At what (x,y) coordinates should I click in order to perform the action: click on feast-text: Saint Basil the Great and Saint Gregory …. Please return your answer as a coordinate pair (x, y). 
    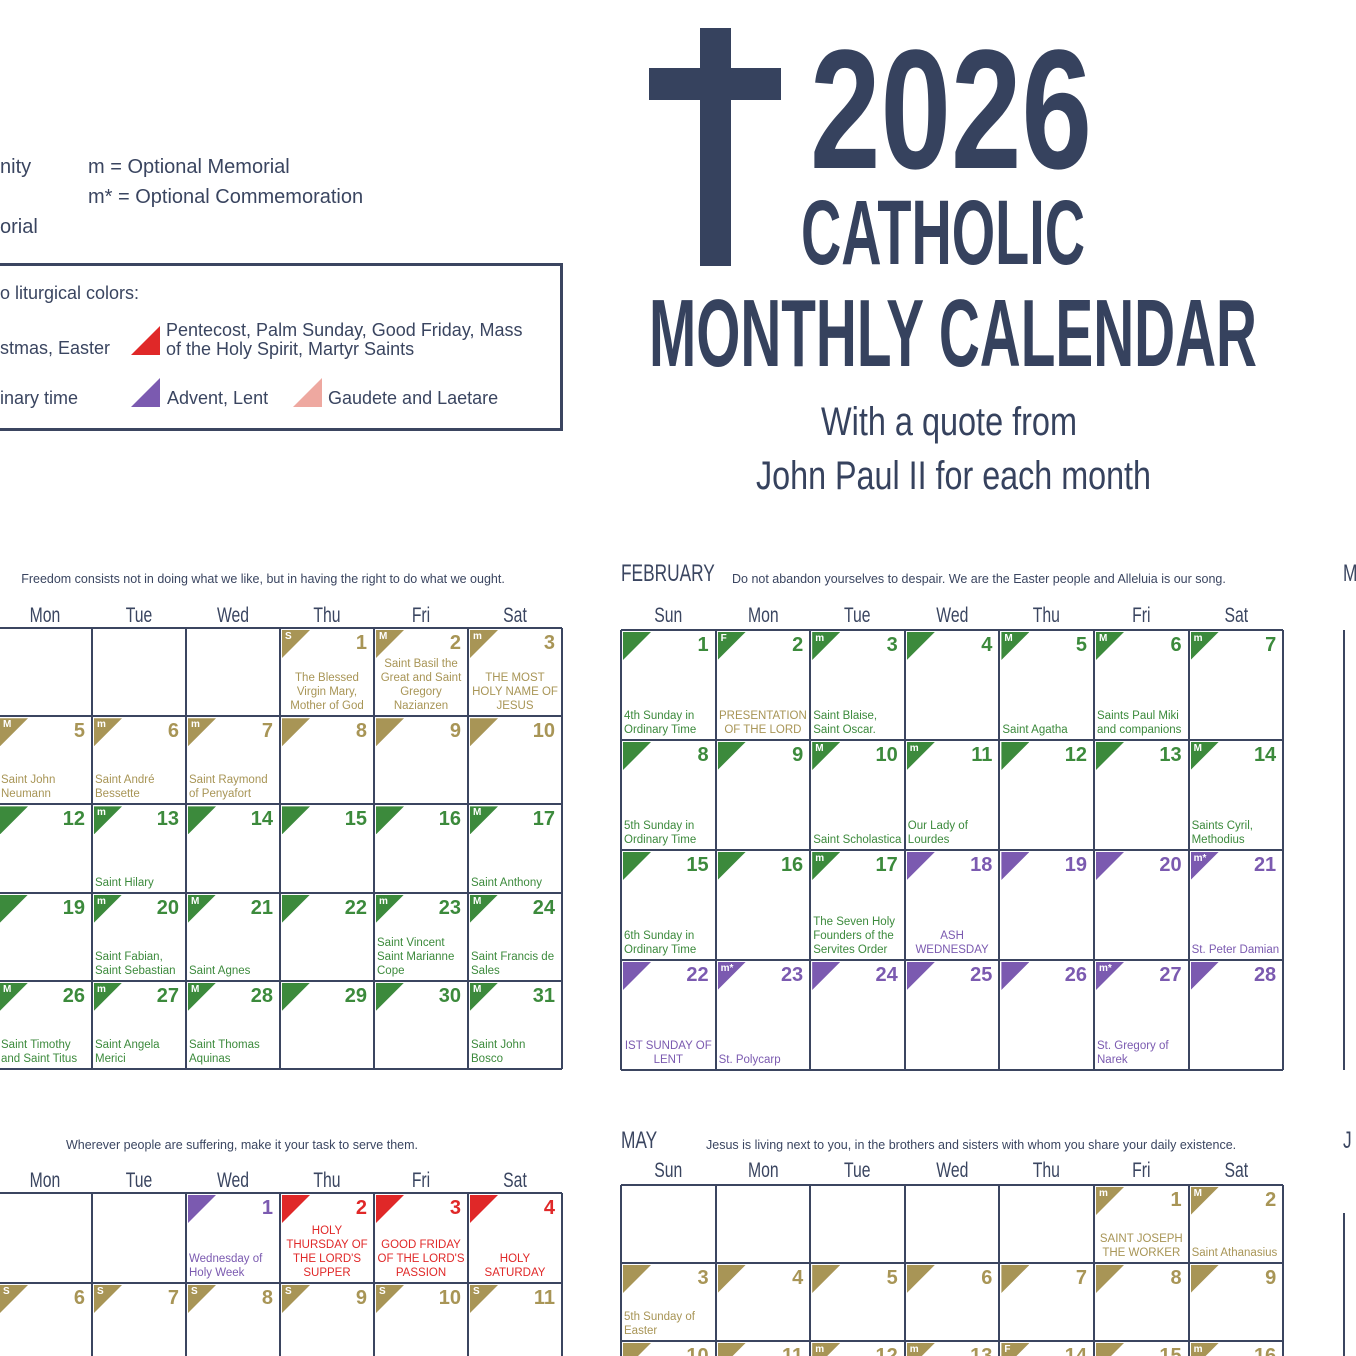
    Looking at the image, I should click on (421, 685).